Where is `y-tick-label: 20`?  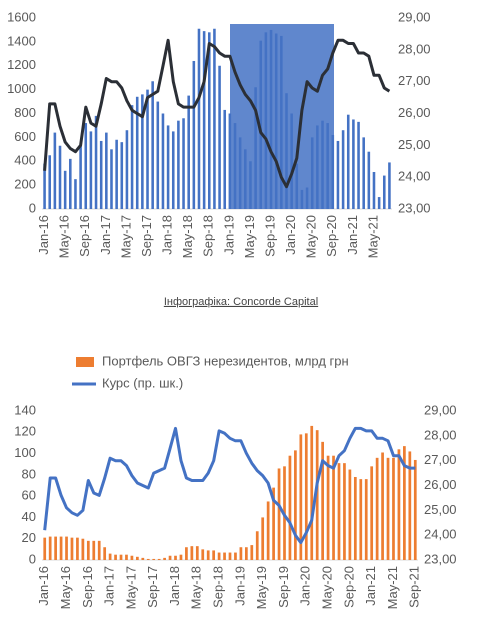 y-tick-label: 20 is located at coordinates (29, 537).